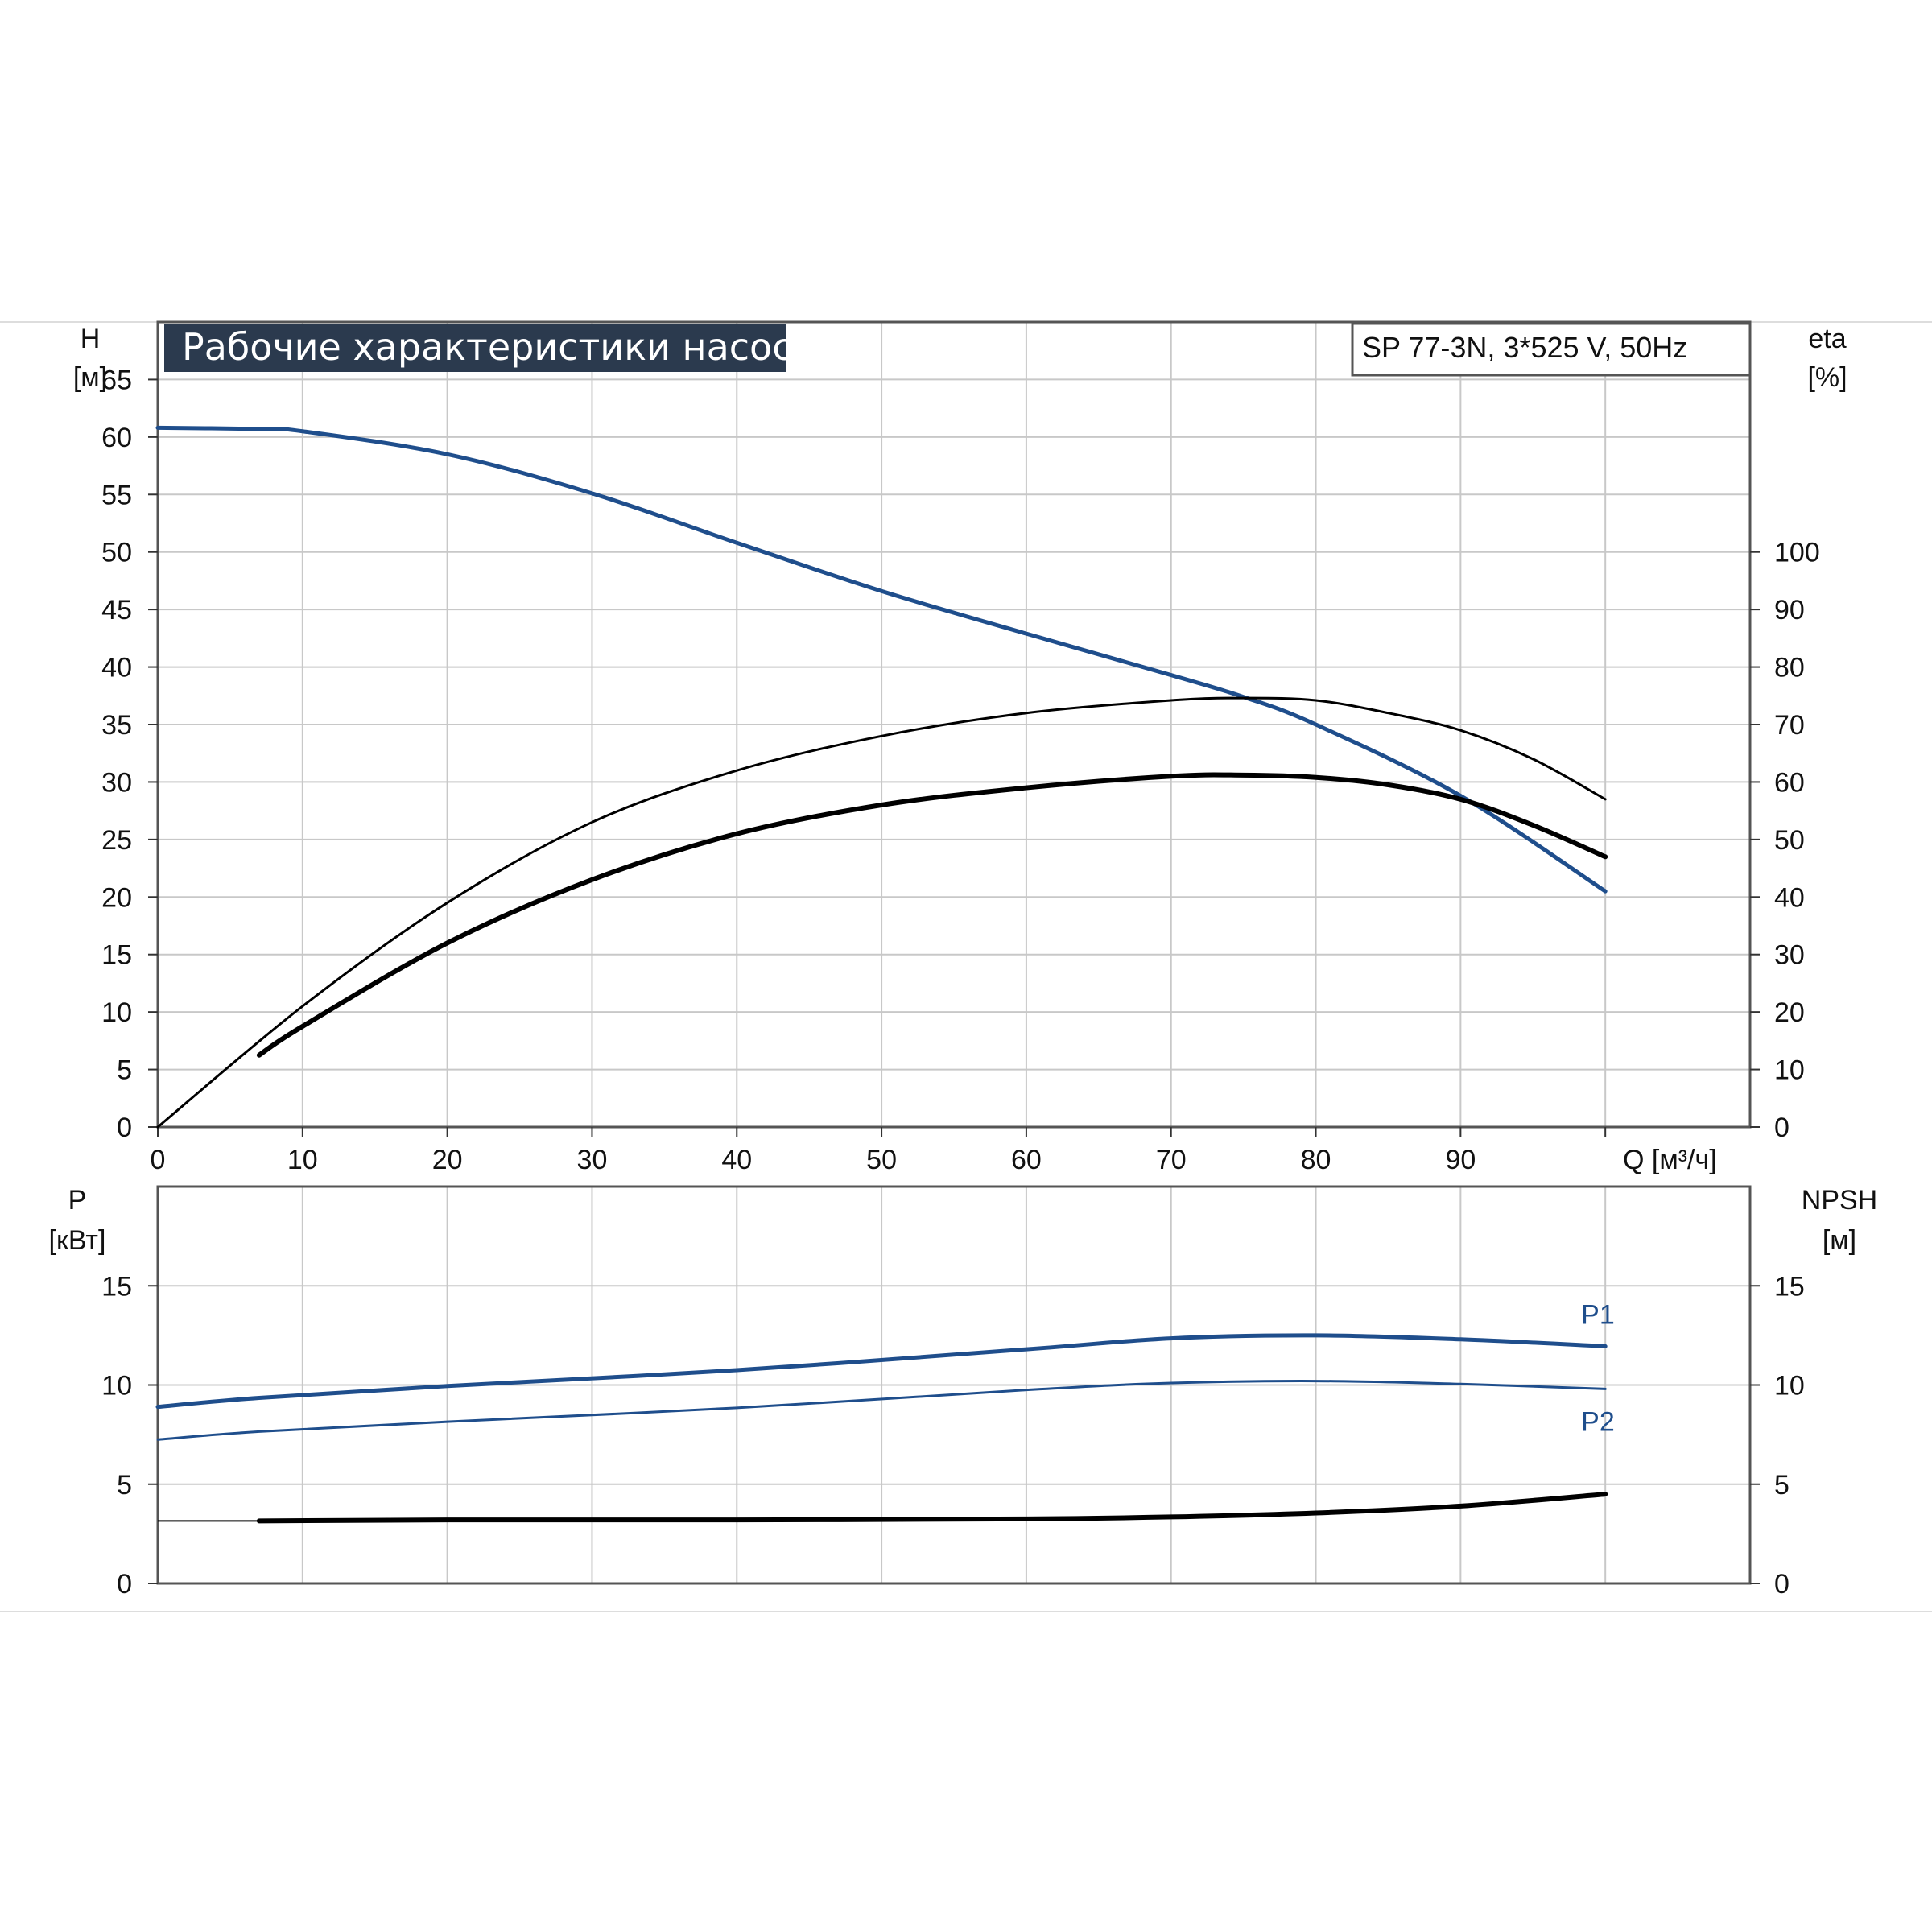  I want to click on eta-tick-label: 20, so click(1789, 1012).